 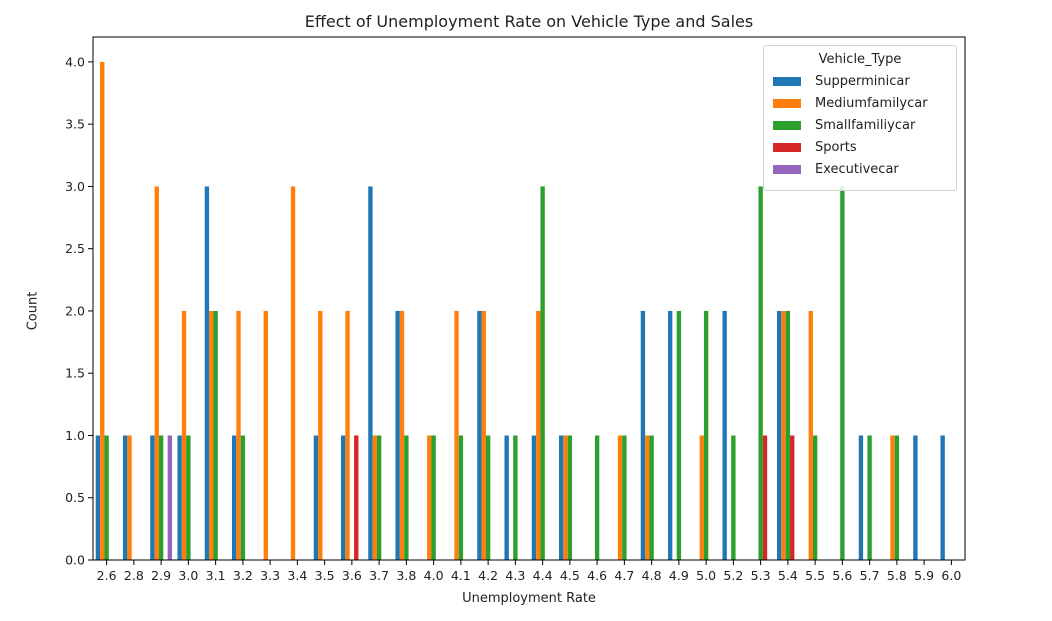 What do you see at coordinates (379, 575) in the screenshot?
I see `x-tick-label: 3.7` at bounding box center [379, 575].